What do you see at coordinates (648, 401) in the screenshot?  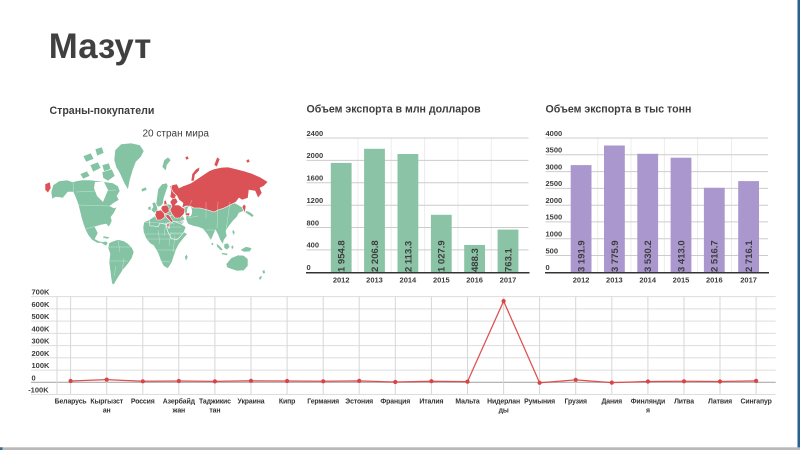 I see `svg-text: Финлянди` at bounding box center [648, 401].